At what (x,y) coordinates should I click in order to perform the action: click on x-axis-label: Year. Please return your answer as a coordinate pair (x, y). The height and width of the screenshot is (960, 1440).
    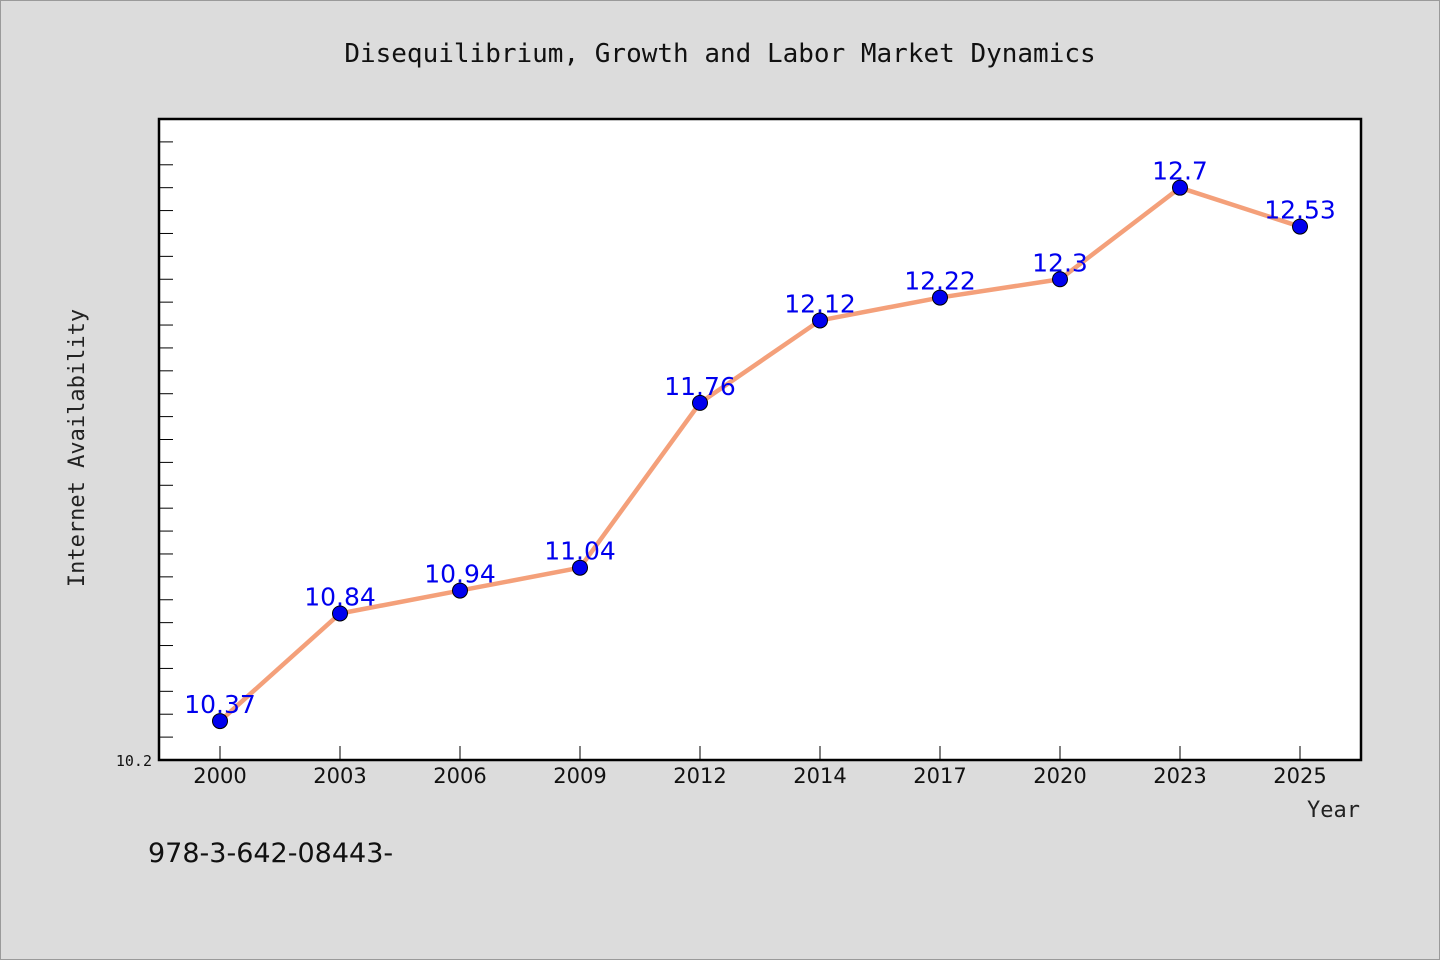
    Looking at the image, I should click on (1333, 810).